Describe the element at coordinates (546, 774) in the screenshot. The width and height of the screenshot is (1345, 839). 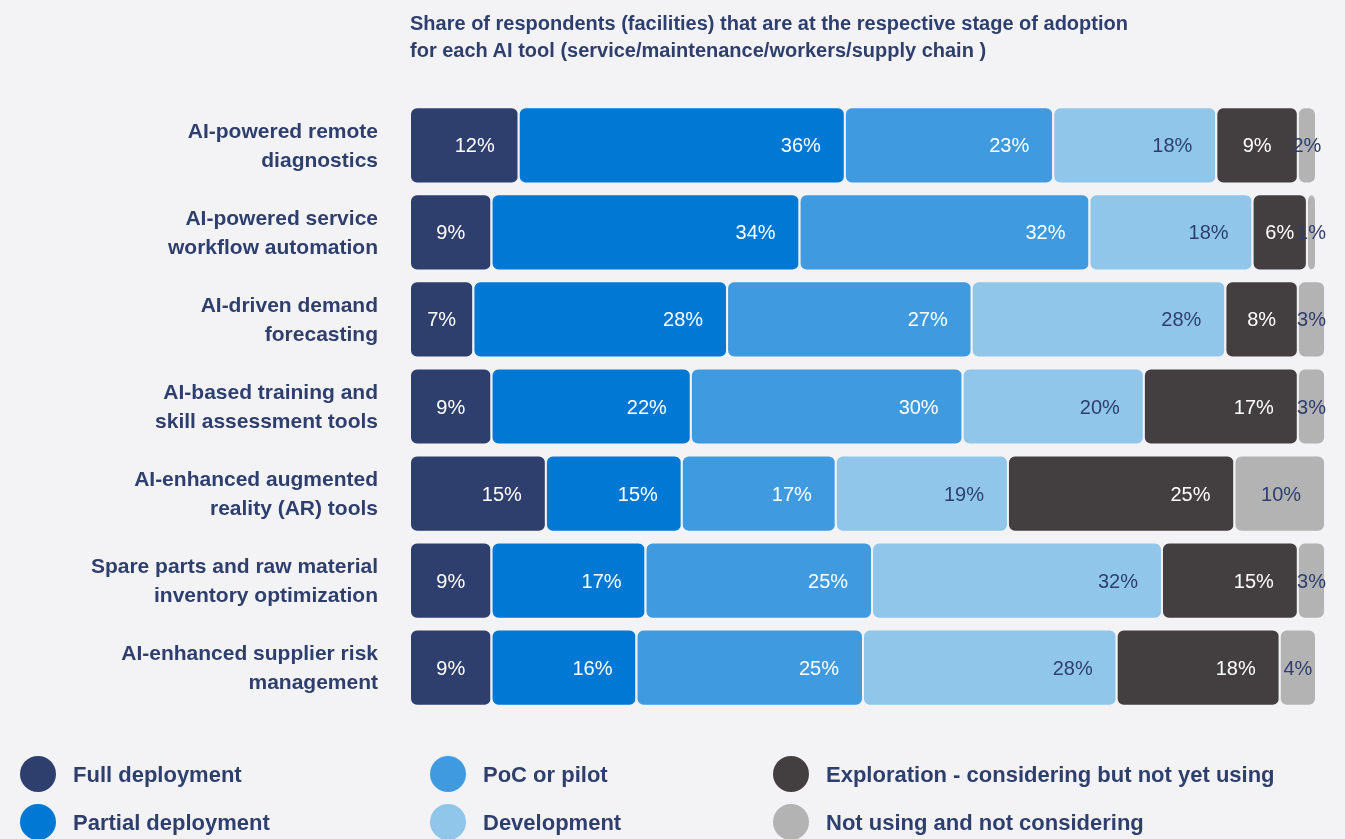
I see `legend-label: PoC or pilot` at that location.